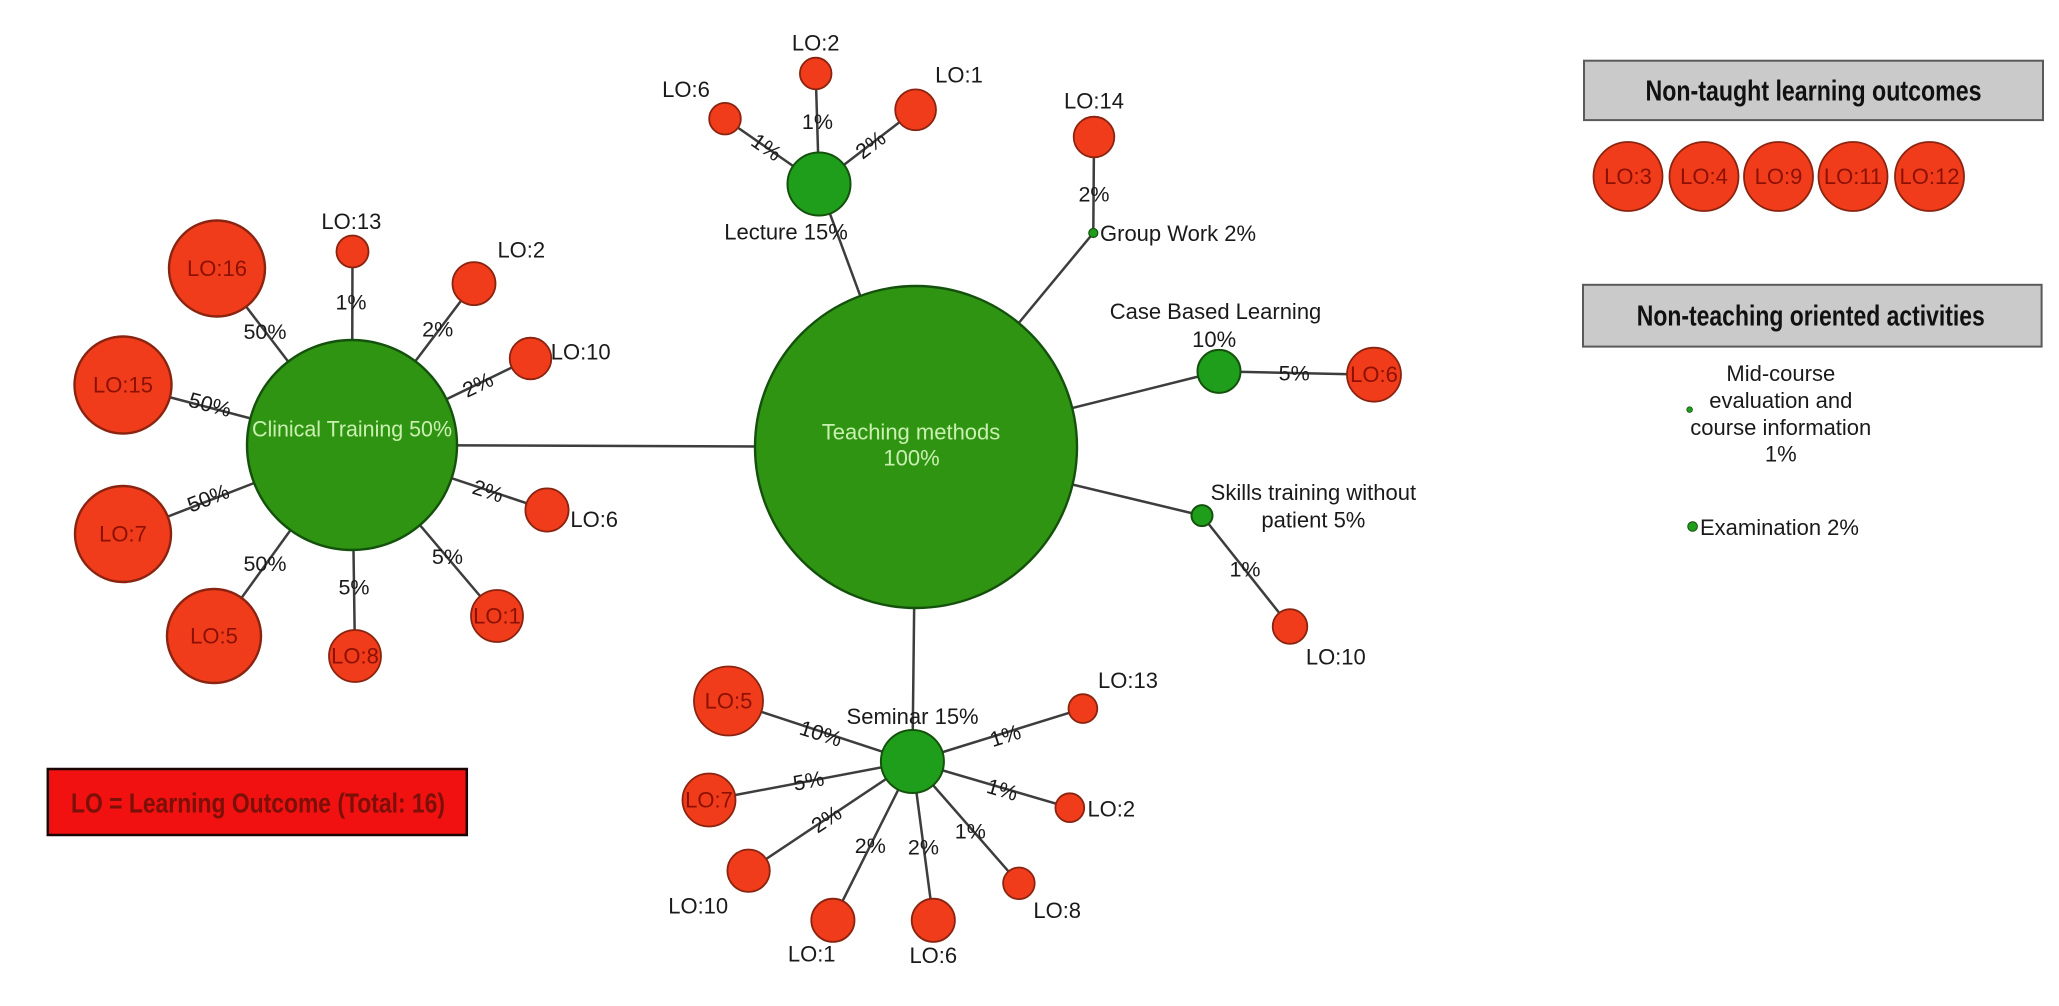 The width and height of the screenshot is (2059, 1006). Describe the element at coordinates (786, 232) in the screenshot. I see `svg-text: Lecture 15%` at that location.